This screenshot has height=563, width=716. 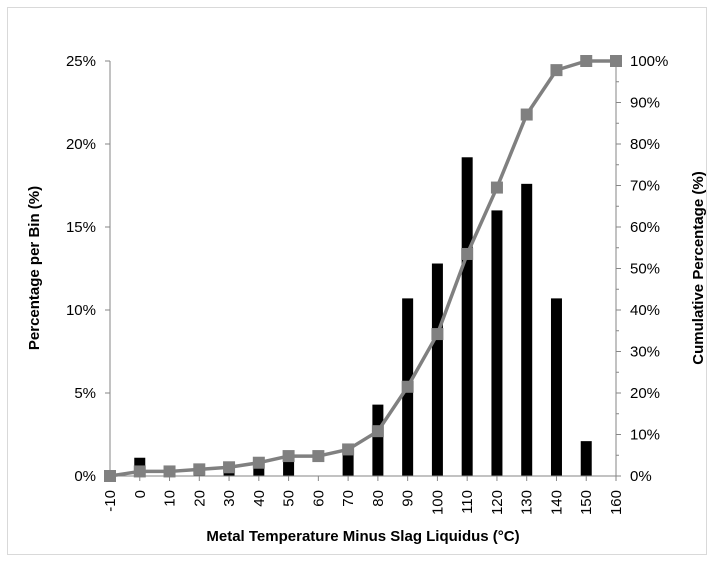 What do you see at coordinates (616, 502) in the screenshot?
I see `x-tick-label: 160` at bounding box center [616, 502].